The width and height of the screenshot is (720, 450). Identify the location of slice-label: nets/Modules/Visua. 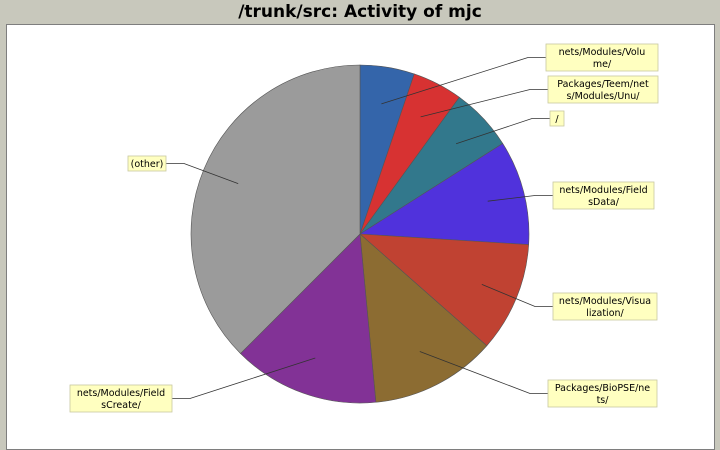
(605, 301).